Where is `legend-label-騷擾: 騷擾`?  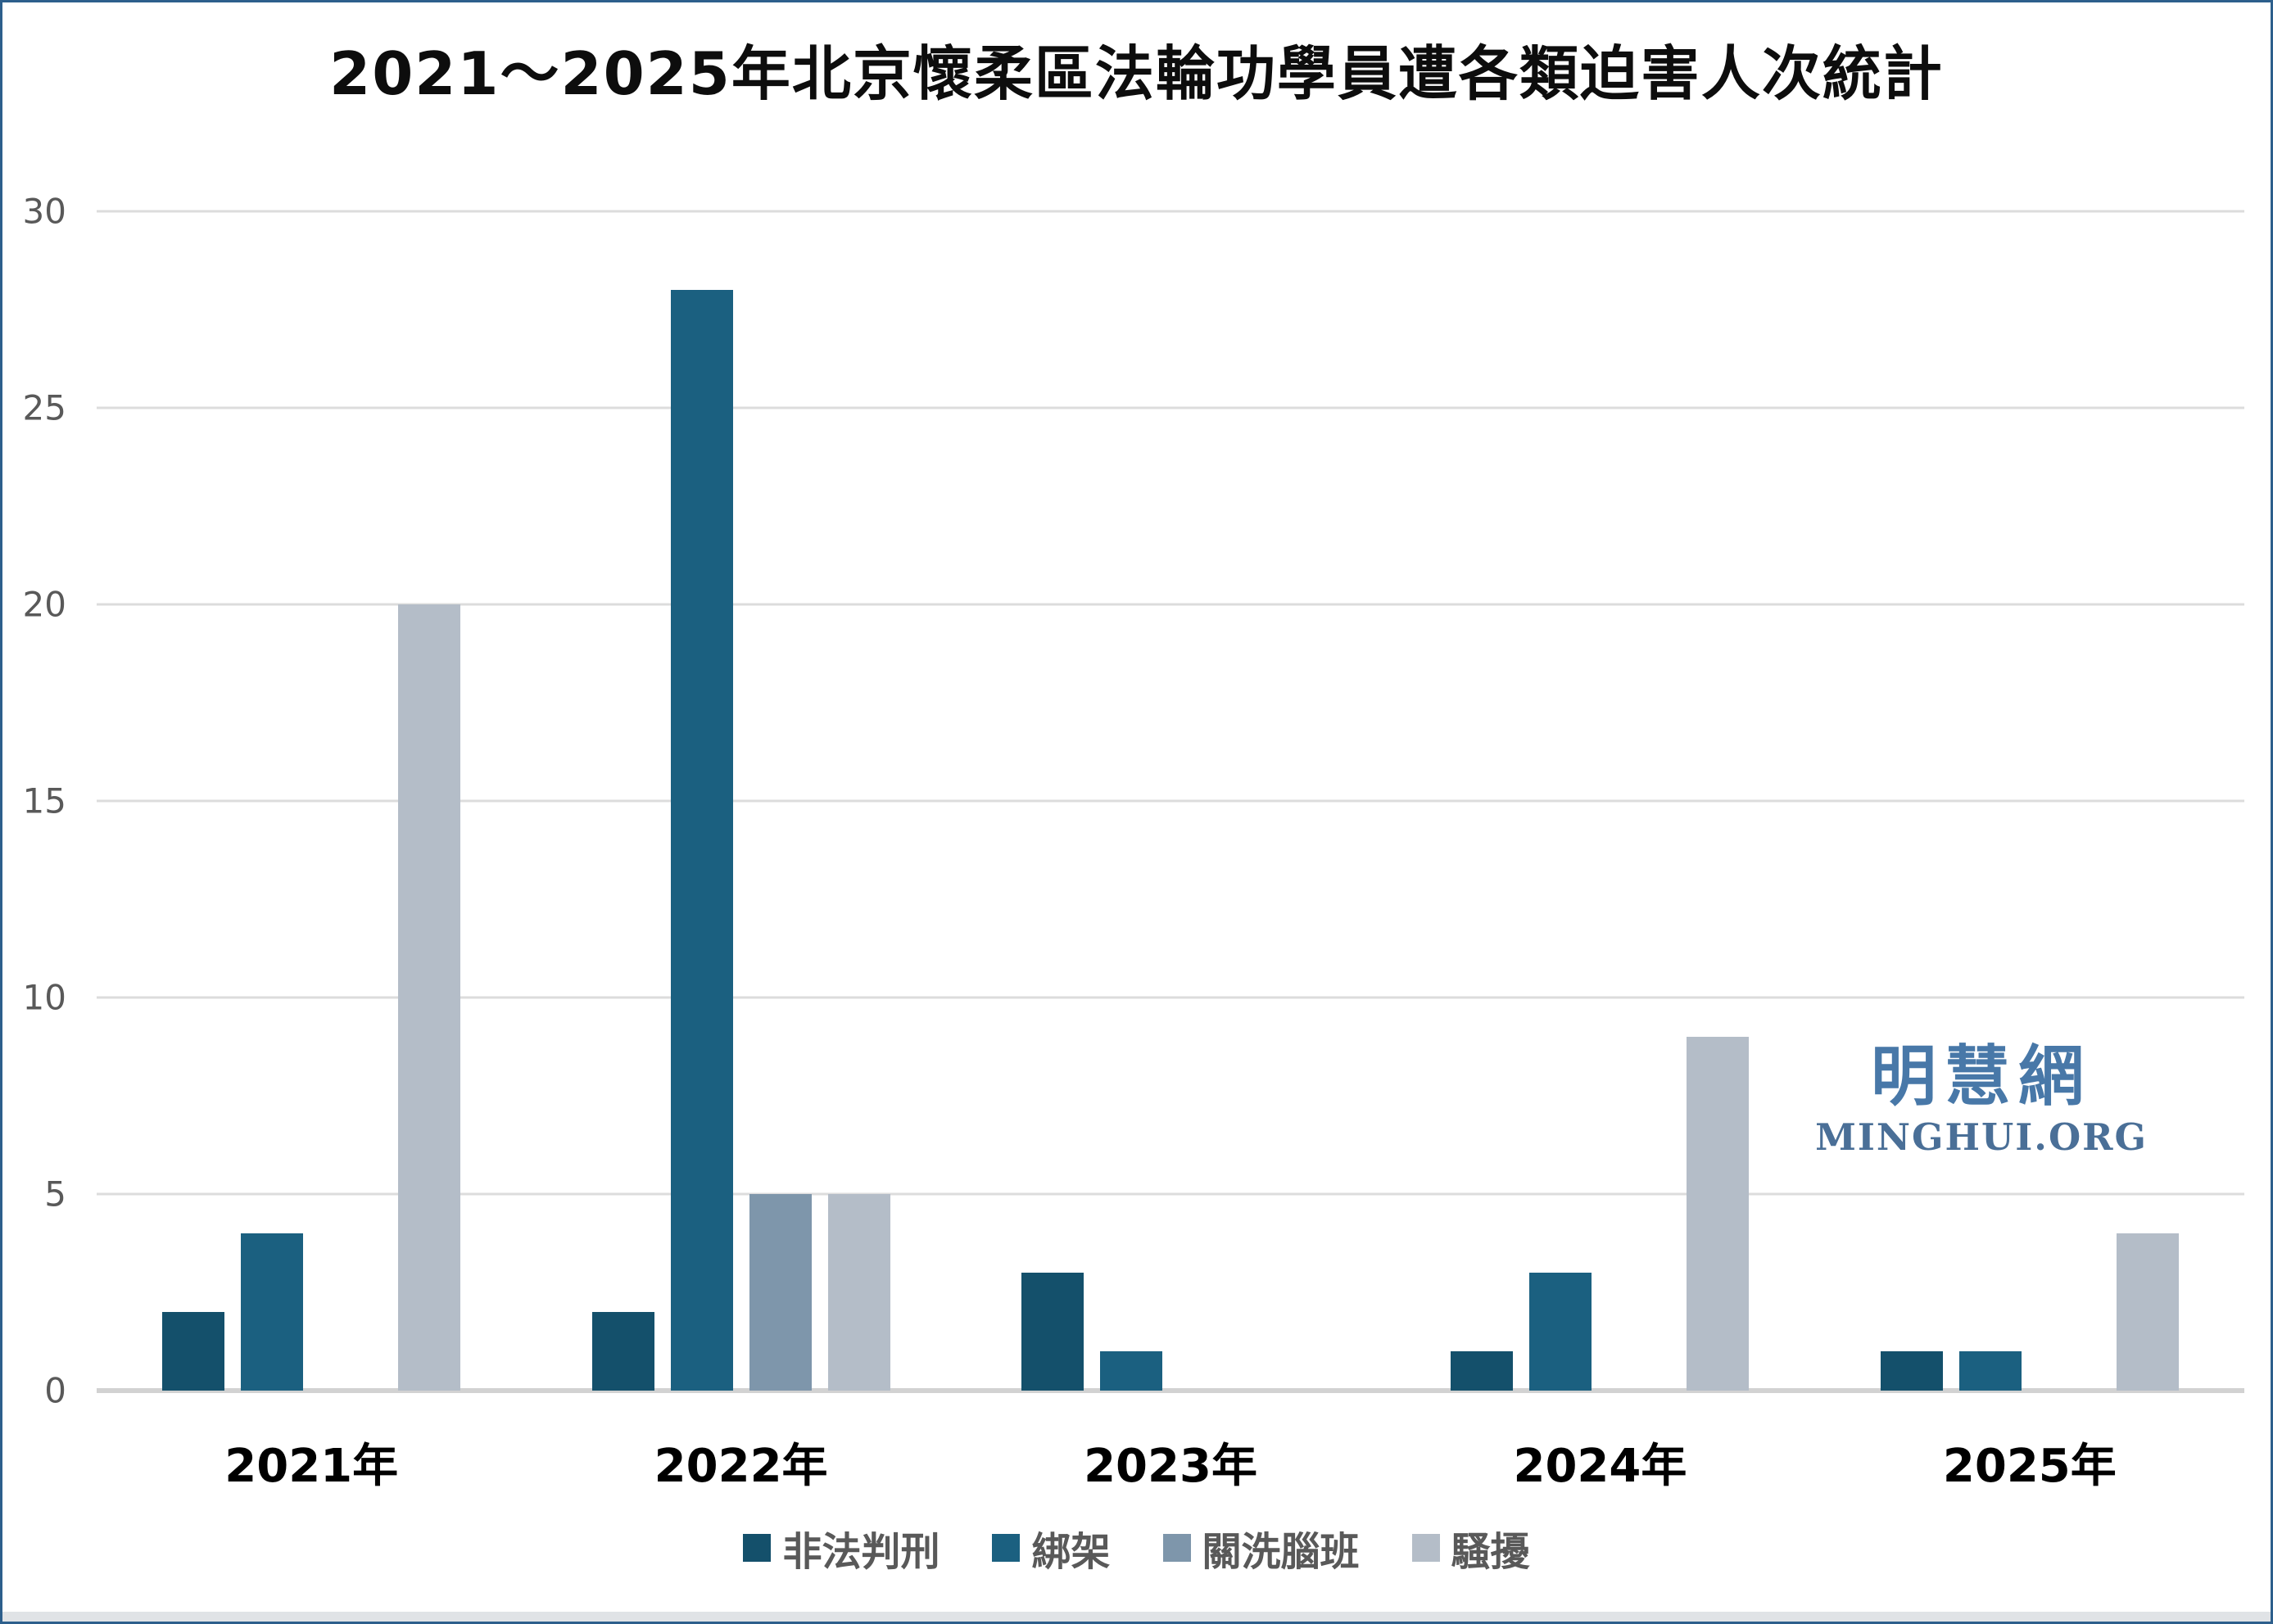 legend-label-騷擾: 騷擾 is located at coordinates (1490, 1552).